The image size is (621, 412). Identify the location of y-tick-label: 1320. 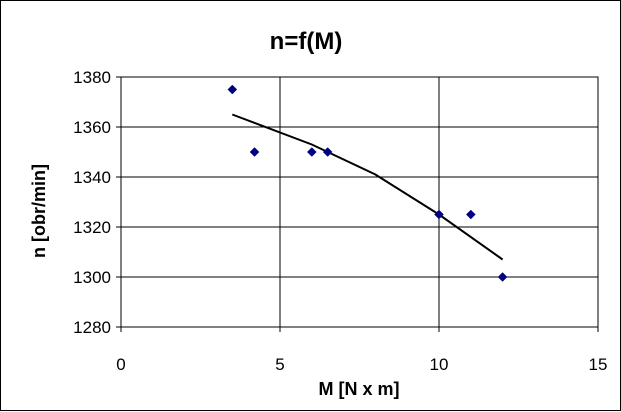
(92, 227).